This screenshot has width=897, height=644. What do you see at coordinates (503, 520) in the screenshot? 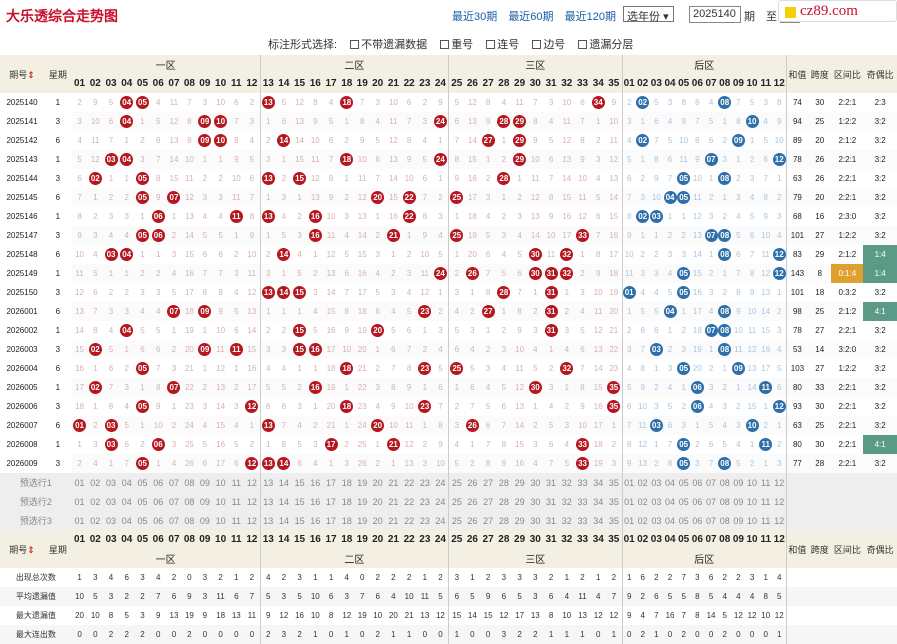
I see `forecast-front-cell: 28` at bounding box center [503, 520].